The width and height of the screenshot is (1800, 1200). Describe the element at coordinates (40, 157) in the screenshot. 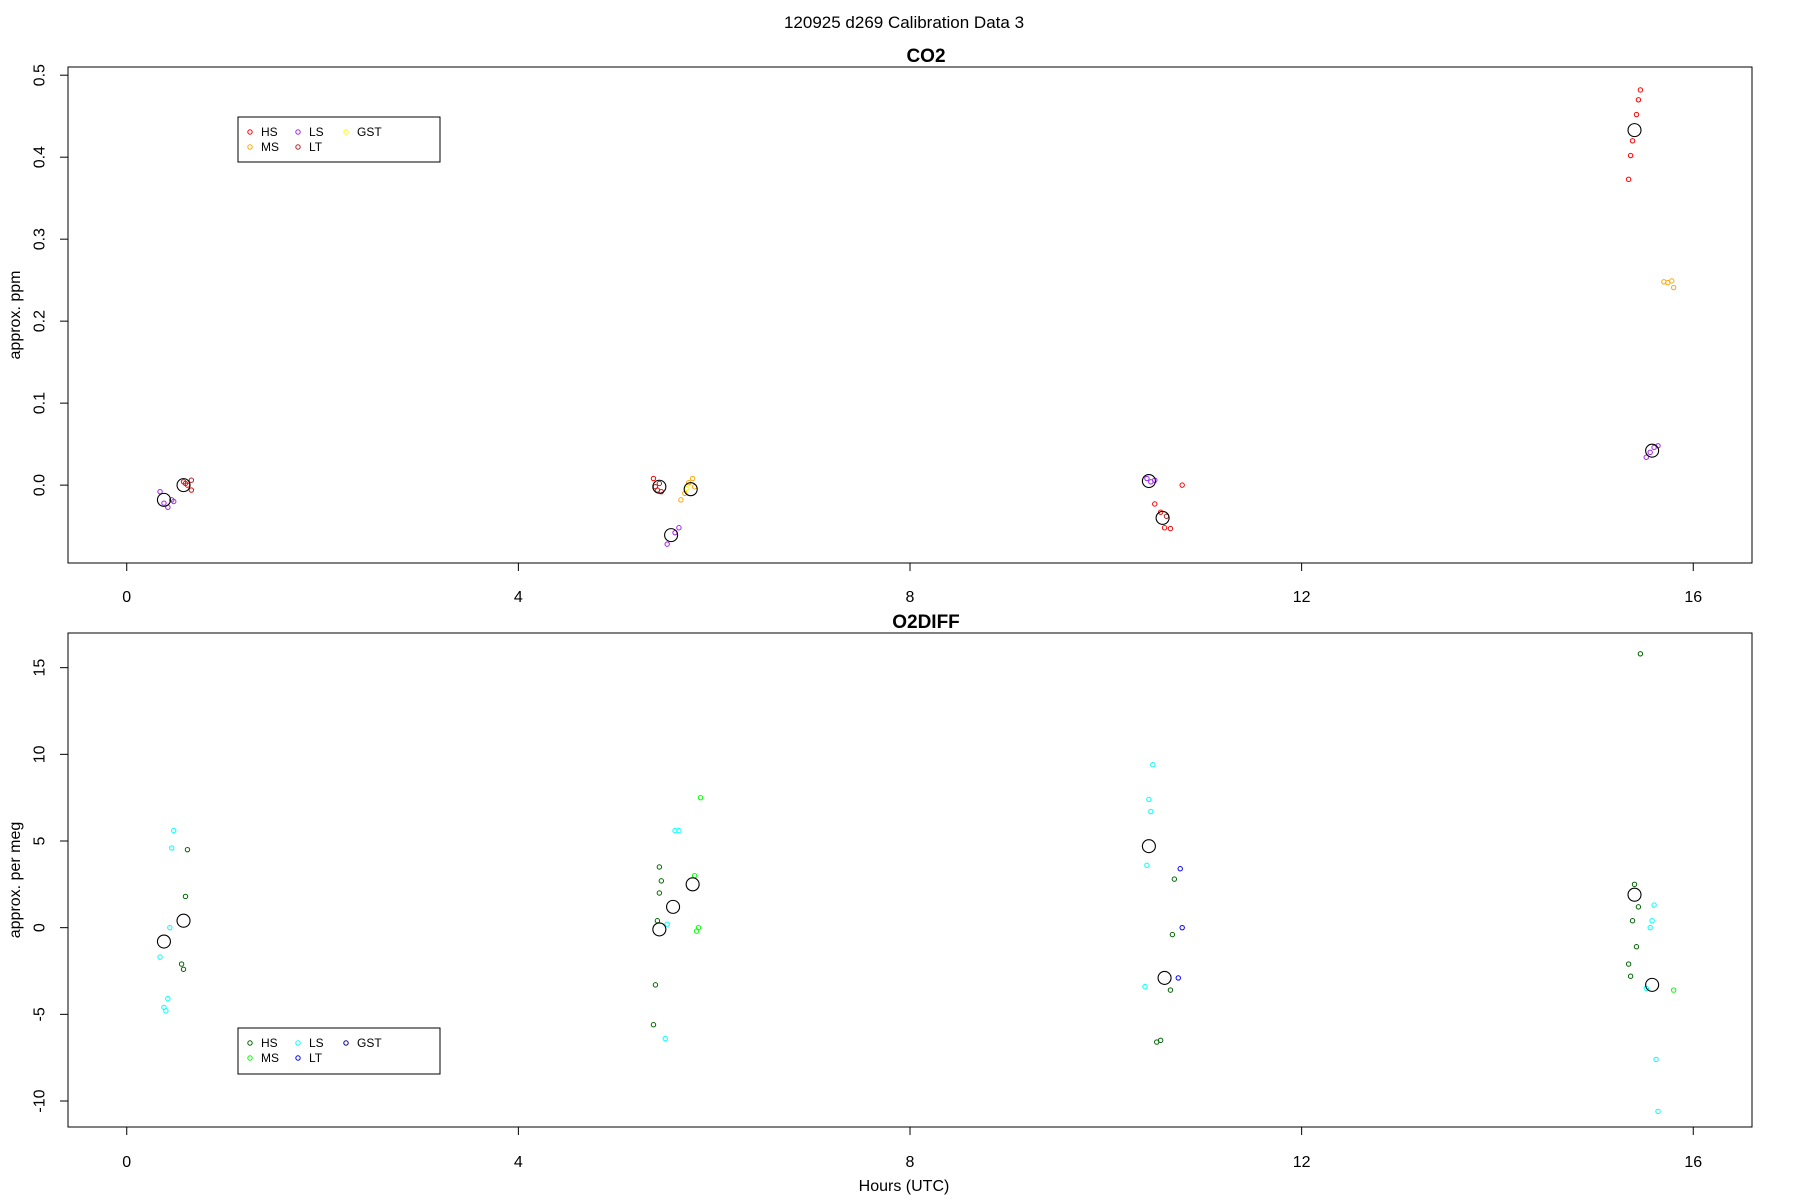

I see `co2-y-tick-label: 0.4` at that location.